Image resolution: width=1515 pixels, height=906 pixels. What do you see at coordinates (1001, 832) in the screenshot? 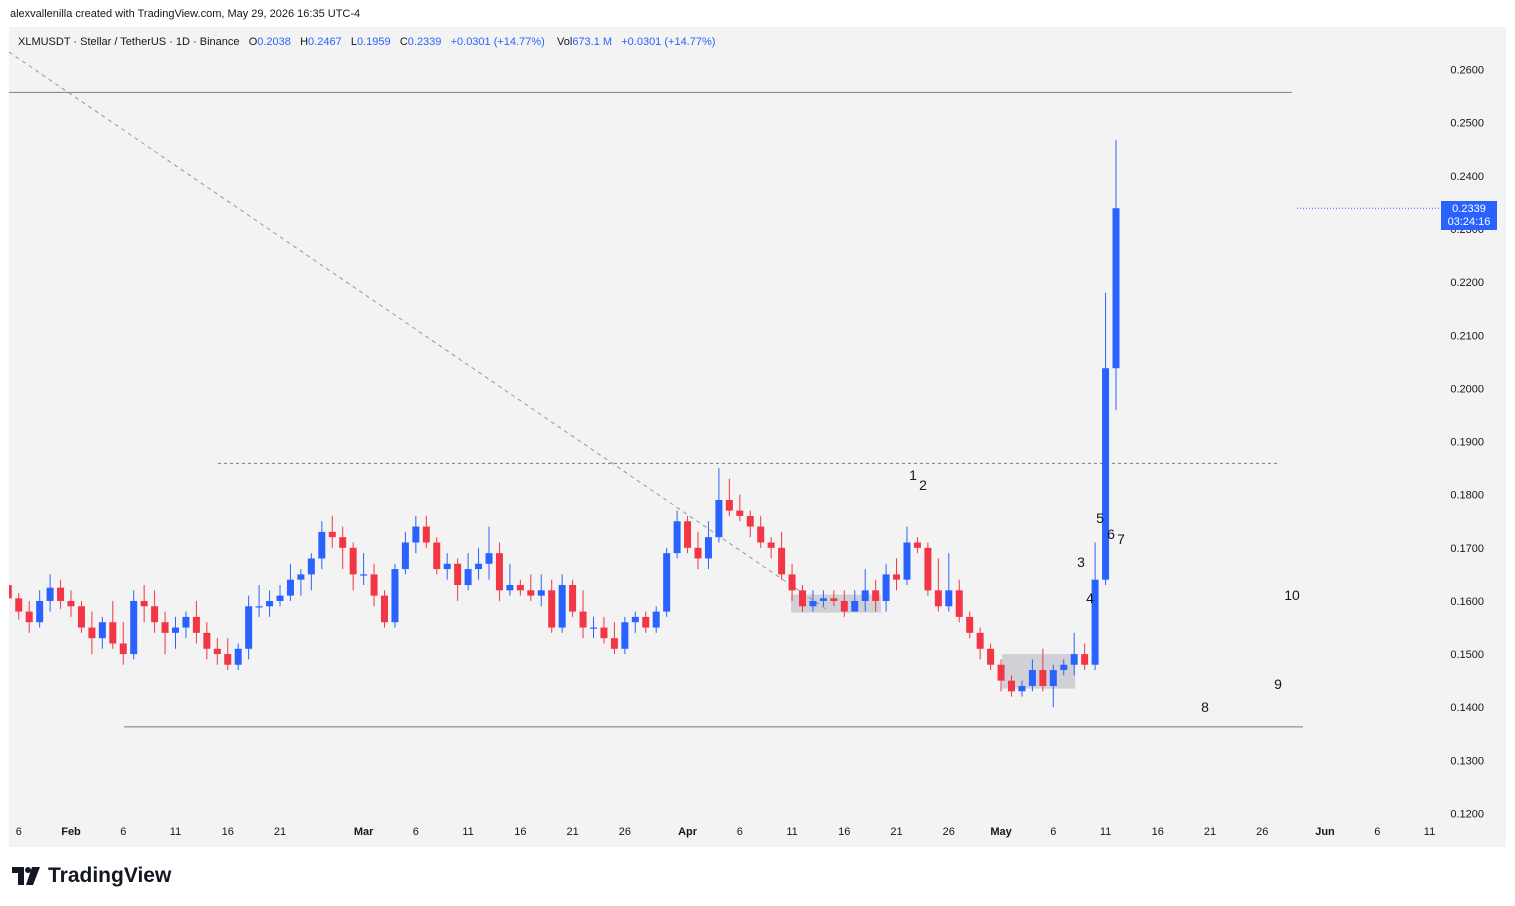
I see `x-tick-label: May` at bounding box center [1001, 832].